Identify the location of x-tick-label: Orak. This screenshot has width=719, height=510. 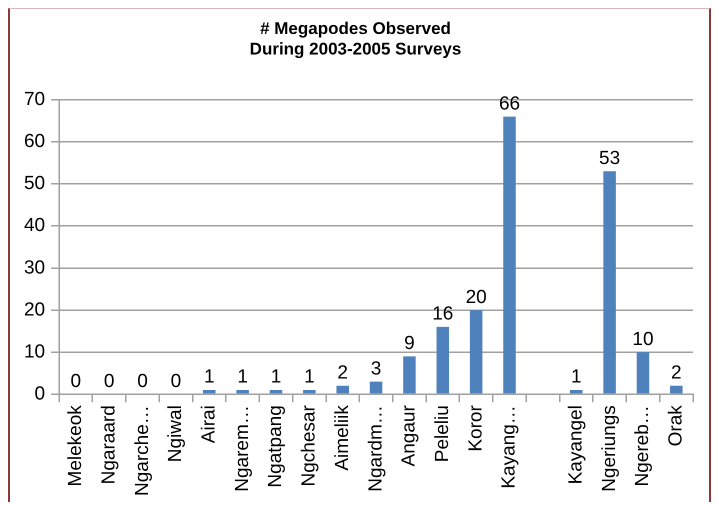
(676, 425).